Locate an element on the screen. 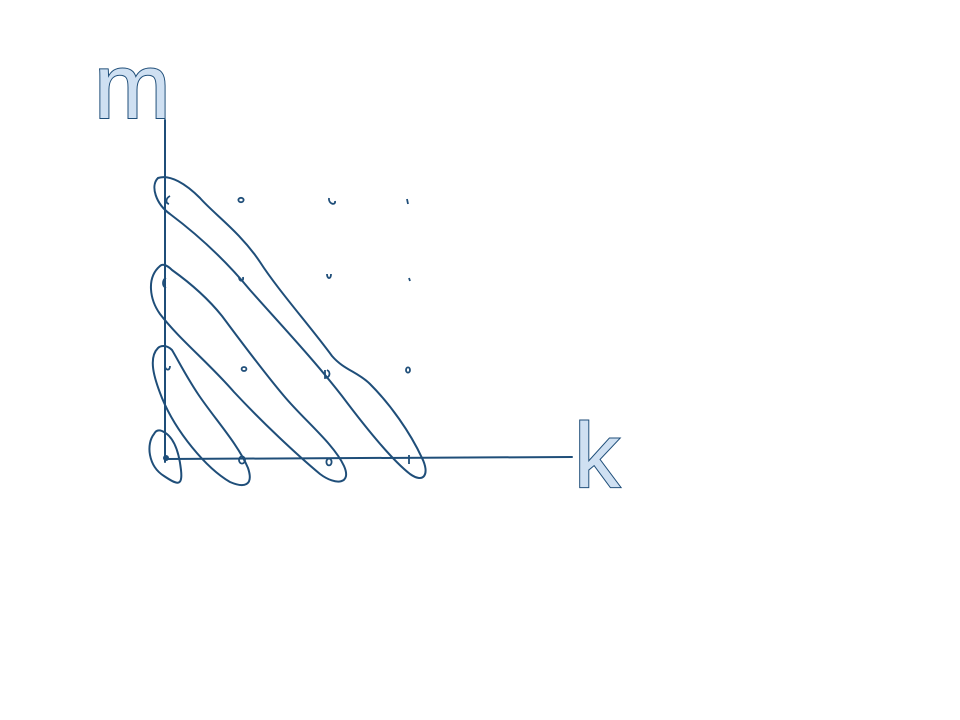 The height and width of the screenshot is (720, 960). lattice-point-k0-m2 is located at coordinates (164, 283).